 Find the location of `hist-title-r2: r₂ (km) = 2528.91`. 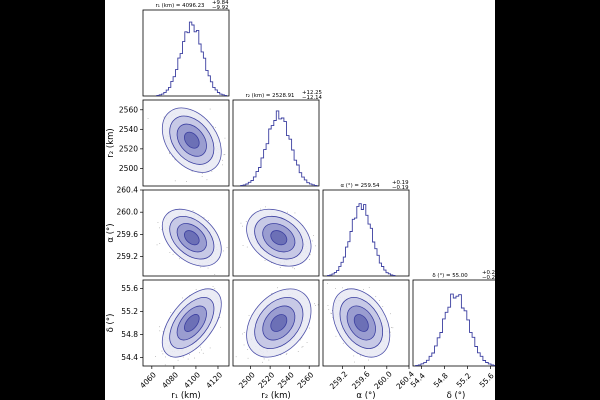

hist-title-r2: r₂ (km) = 2528.91 is located at coordinates (270, 96).